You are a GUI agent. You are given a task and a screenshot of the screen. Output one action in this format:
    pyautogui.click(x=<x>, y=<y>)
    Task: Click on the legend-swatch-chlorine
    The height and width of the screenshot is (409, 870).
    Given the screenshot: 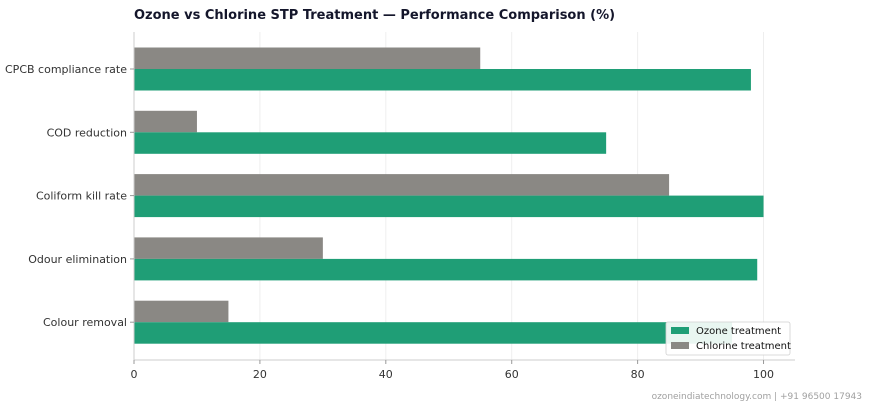 What is the action you would take?
    pyautogui.click(x=680, y=345)
    